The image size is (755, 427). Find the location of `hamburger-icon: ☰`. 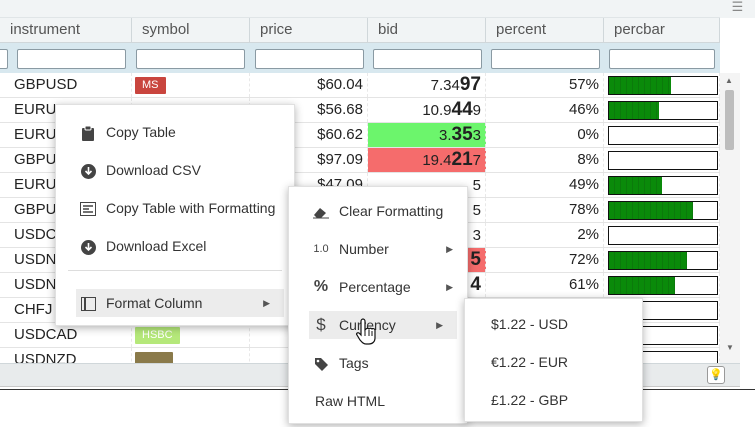

hamburger-icon: ☰ is located at coordinates (737, 9).